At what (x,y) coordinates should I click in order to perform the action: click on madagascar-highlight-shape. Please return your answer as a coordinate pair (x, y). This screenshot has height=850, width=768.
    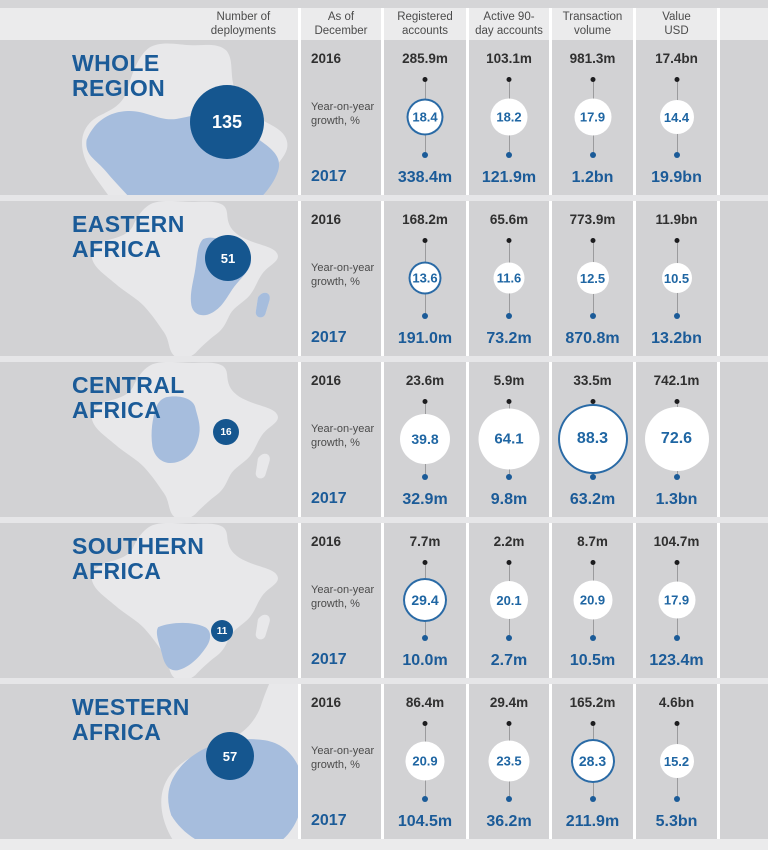
    Looking at the image, I should click on (262, 305).